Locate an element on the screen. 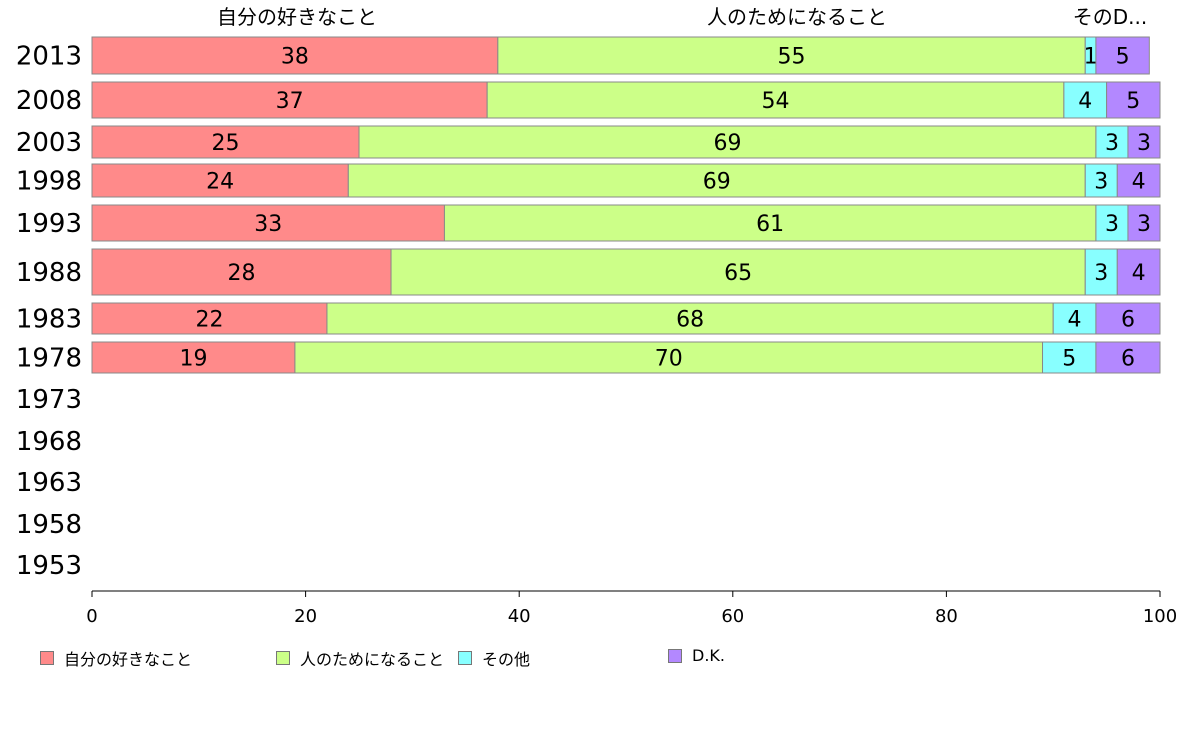 The width and height of the screenshot is (1188, 736). bar-value-label: 25 is located at coordinates (226, 143).